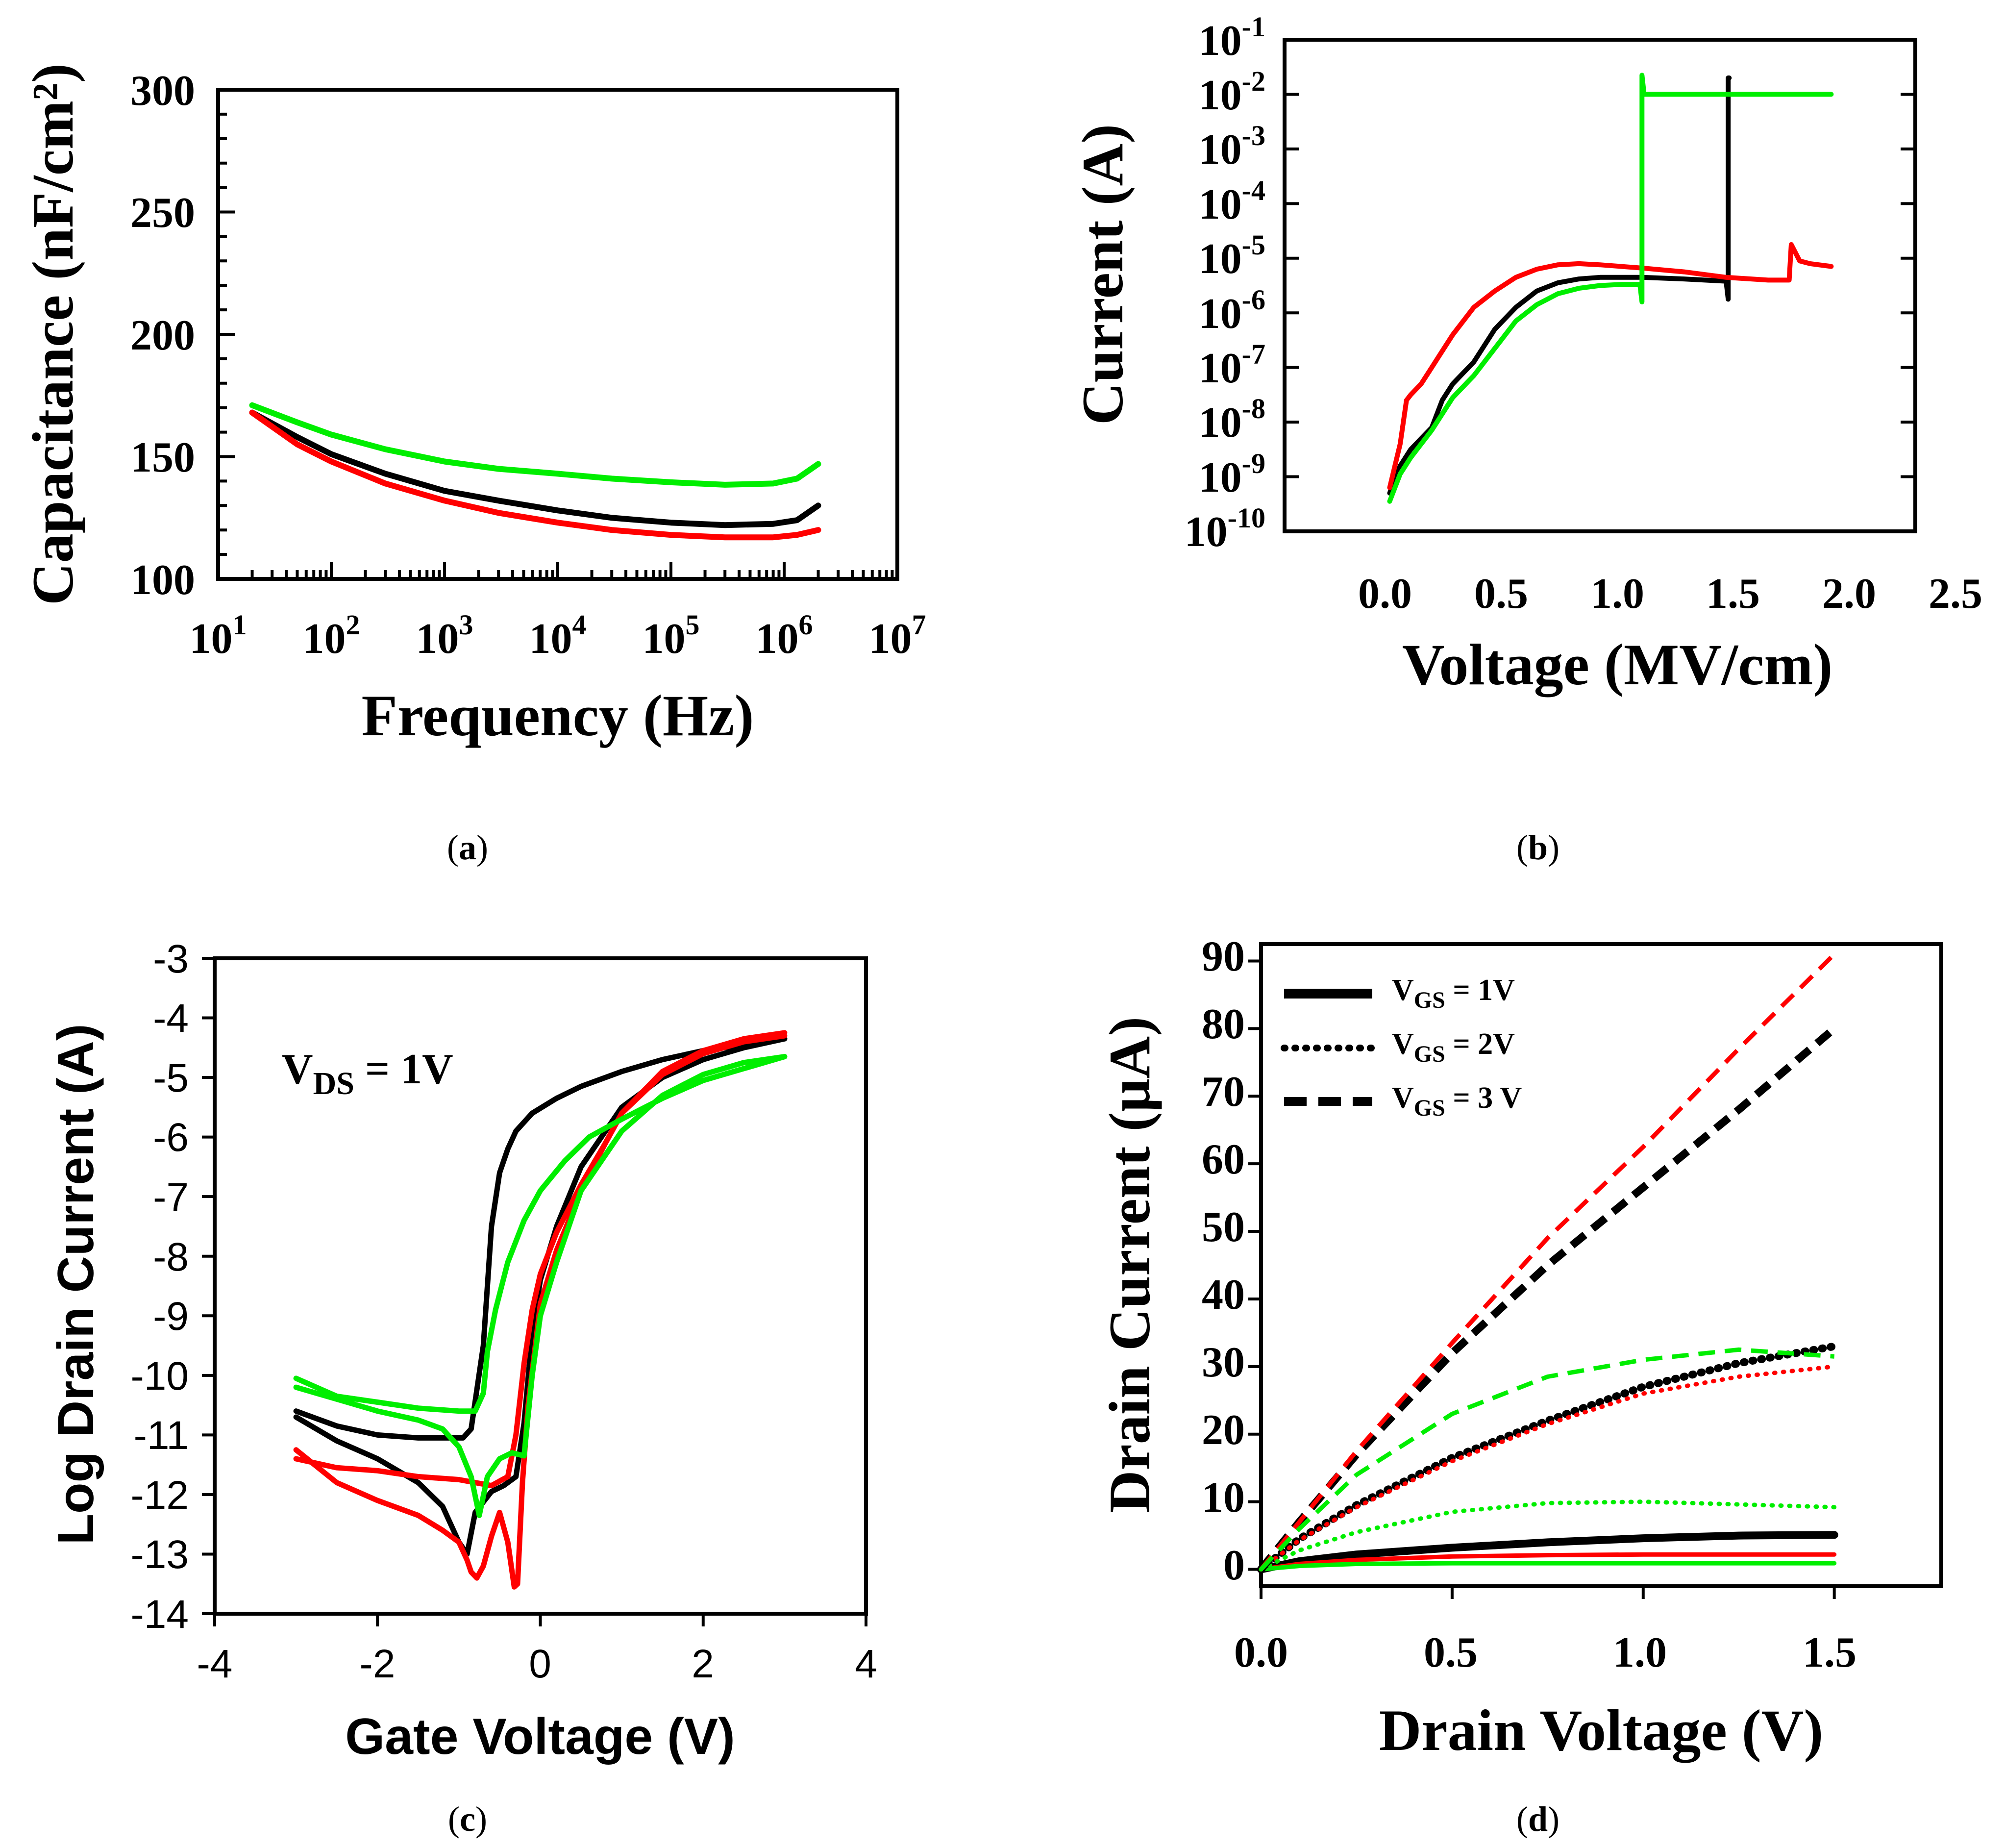  I want to click on d-series-red-vgs-2v, so click(1548, 1468).